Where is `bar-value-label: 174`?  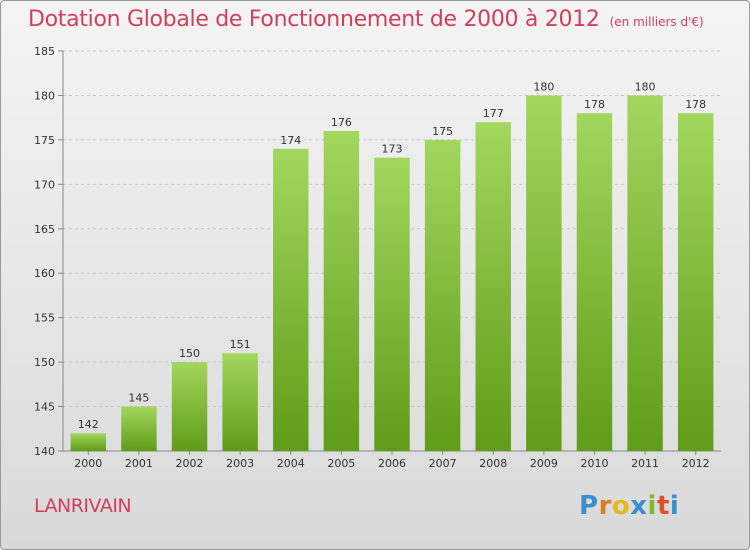
bar-value-label: 174 is located at coordinates (290, 140).